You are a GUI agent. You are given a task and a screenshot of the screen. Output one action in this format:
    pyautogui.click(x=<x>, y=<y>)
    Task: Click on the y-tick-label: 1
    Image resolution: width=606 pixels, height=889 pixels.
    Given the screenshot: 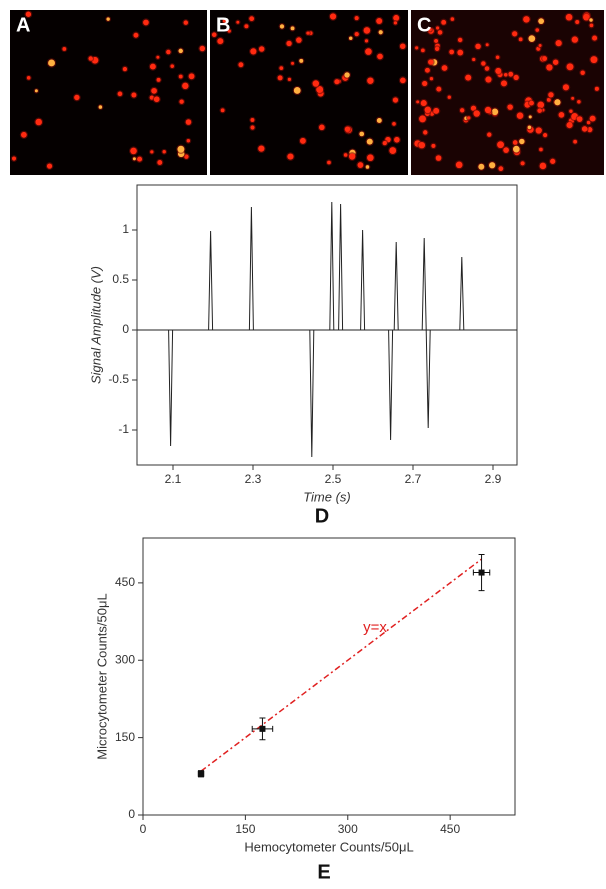 What is the action you would take?
    pyautogui.click(x=125, y=229)
    